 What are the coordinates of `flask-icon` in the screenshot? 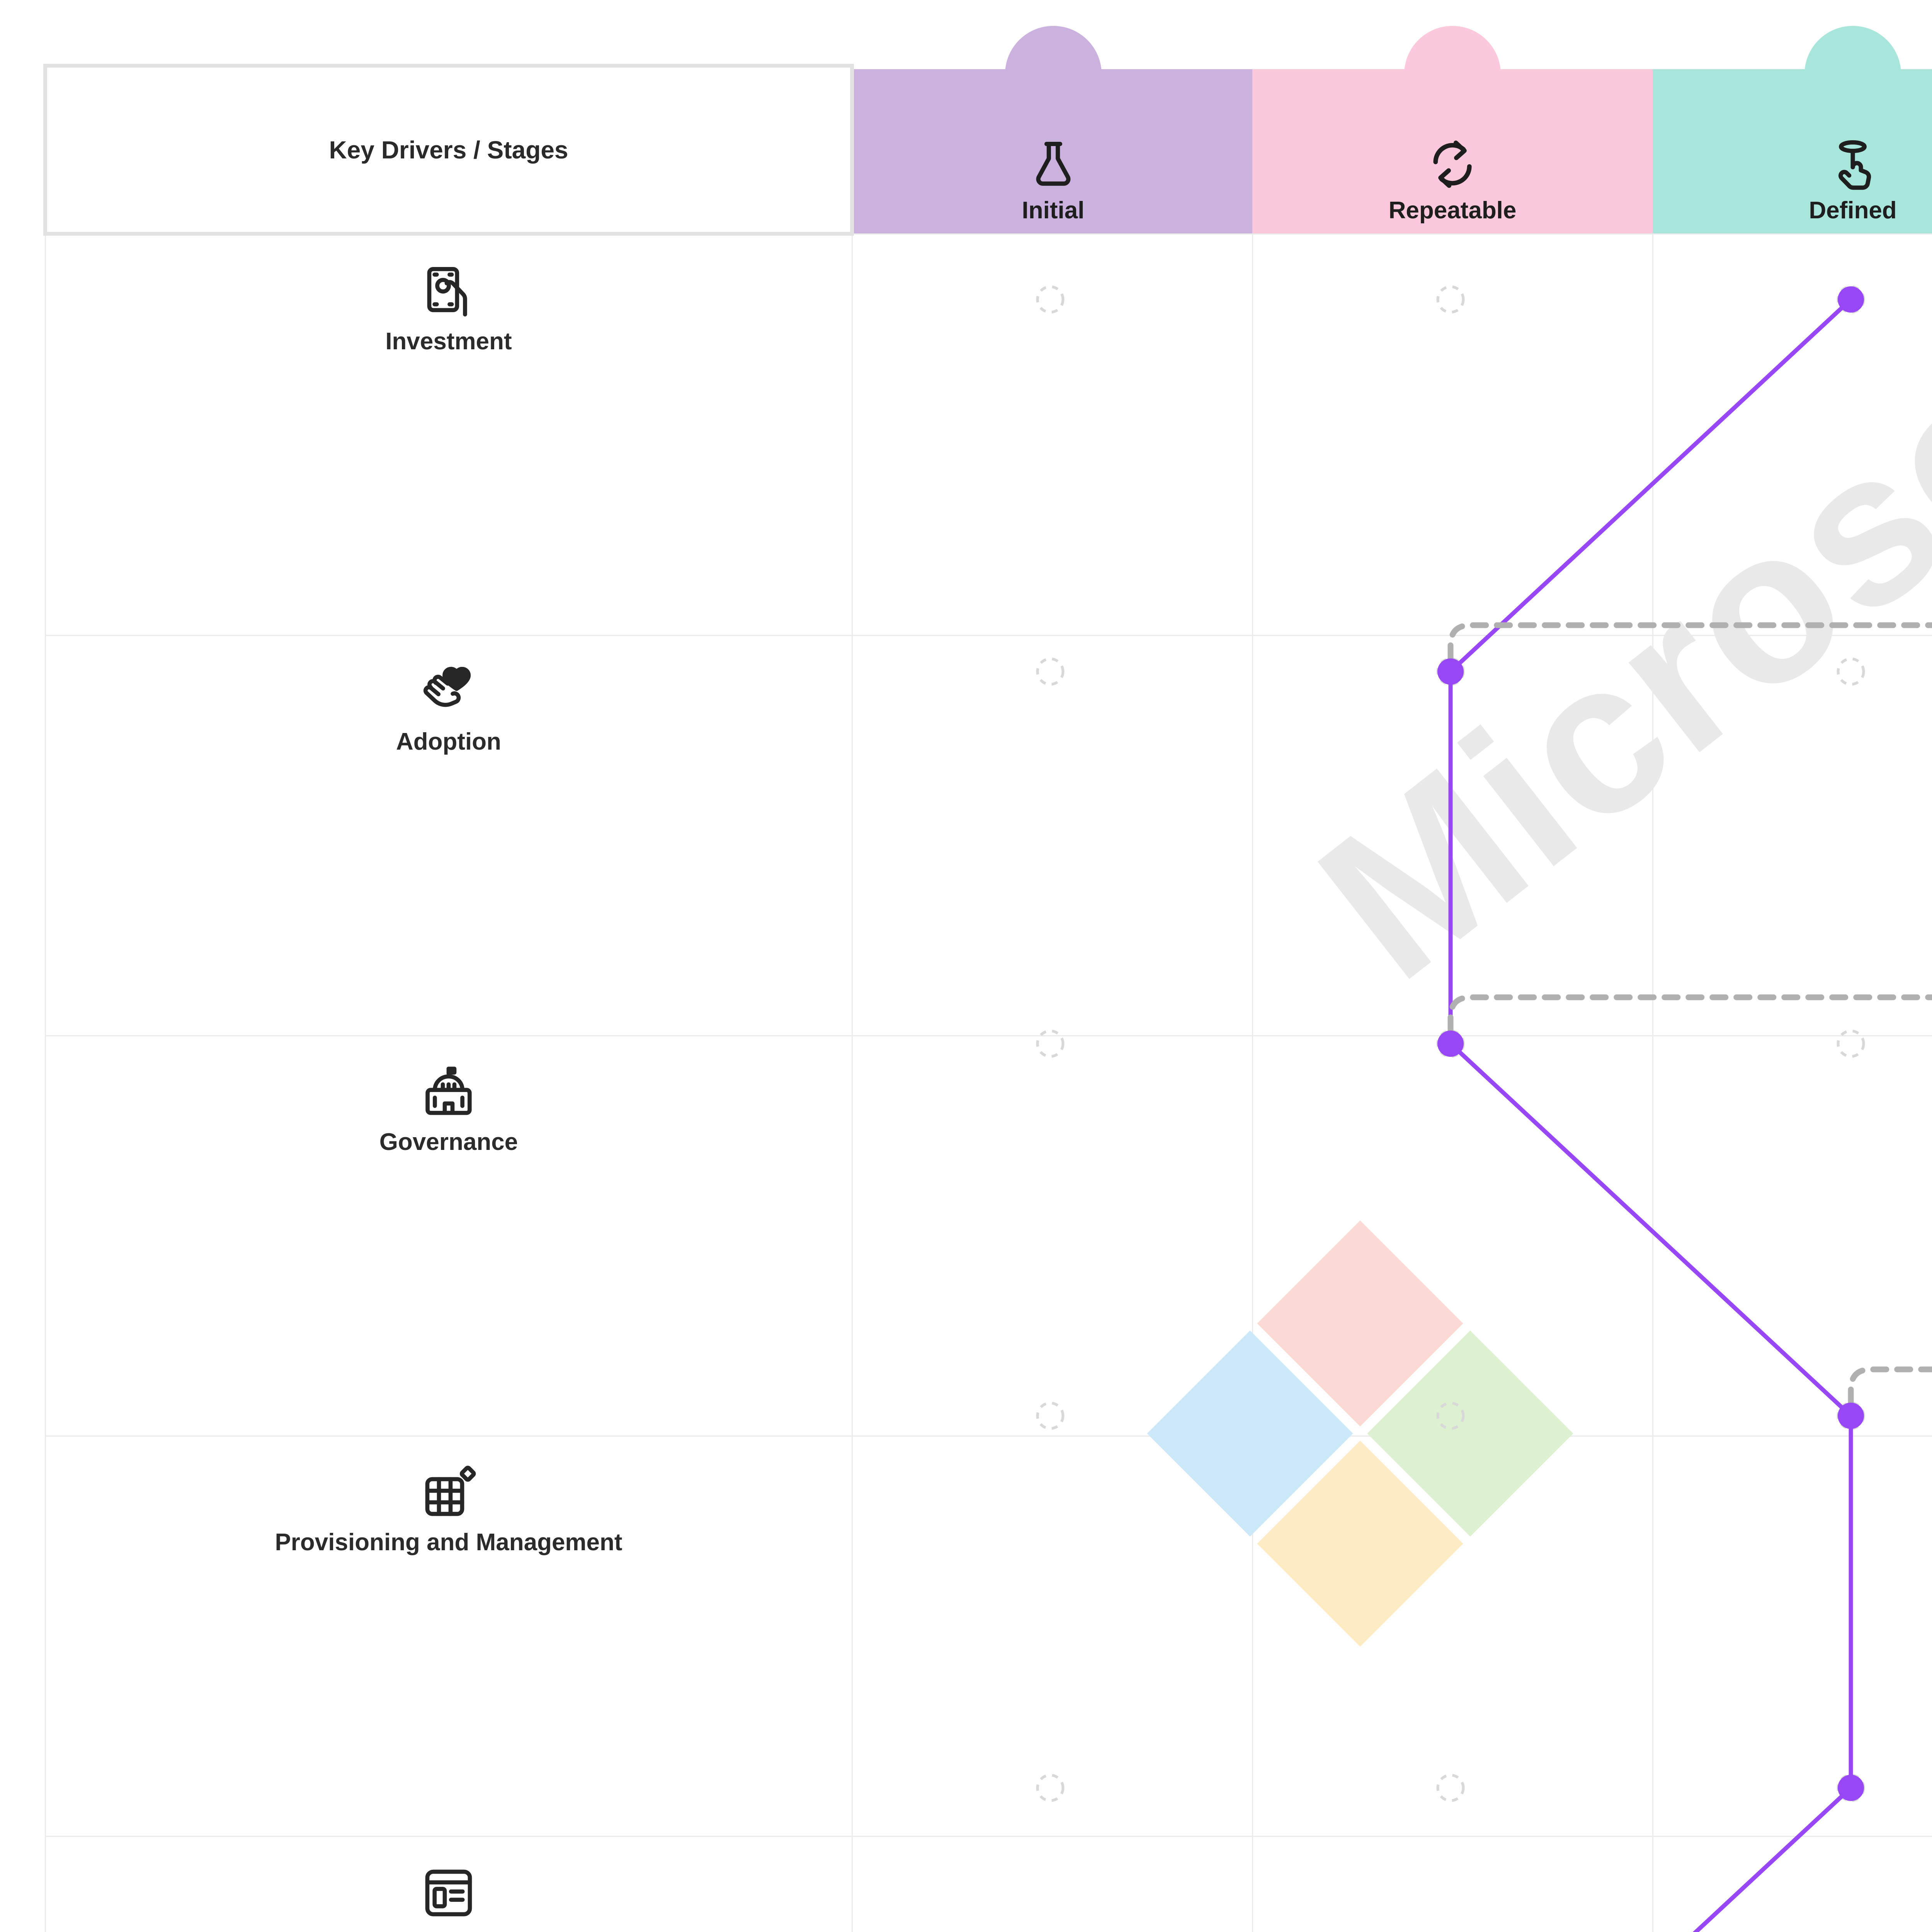 It's located at (1053, 165).